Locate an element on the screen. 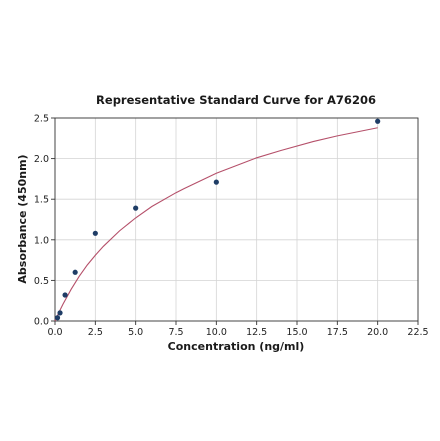 This screenshot has height=441, width=440. x-tick-label: 20.0 is located at coordinates (377, 332).